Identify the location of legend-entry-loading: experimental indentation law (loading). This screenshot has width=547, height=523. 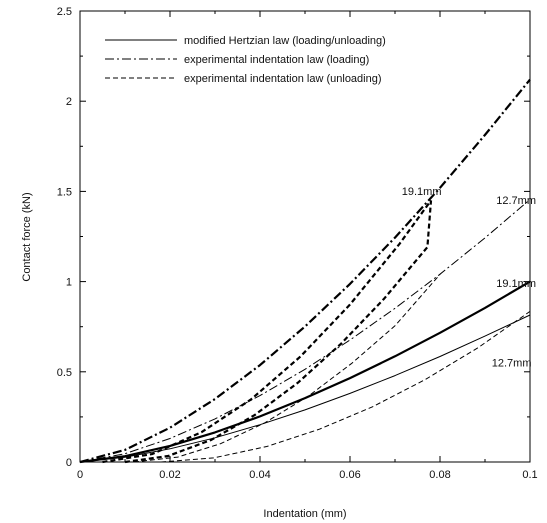
(276, 60).